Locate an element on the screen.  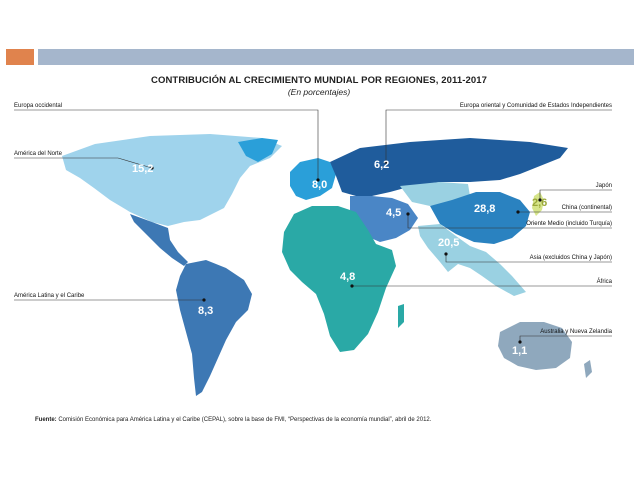
value-asia: 20,5 is located at coordinates (448, 243).